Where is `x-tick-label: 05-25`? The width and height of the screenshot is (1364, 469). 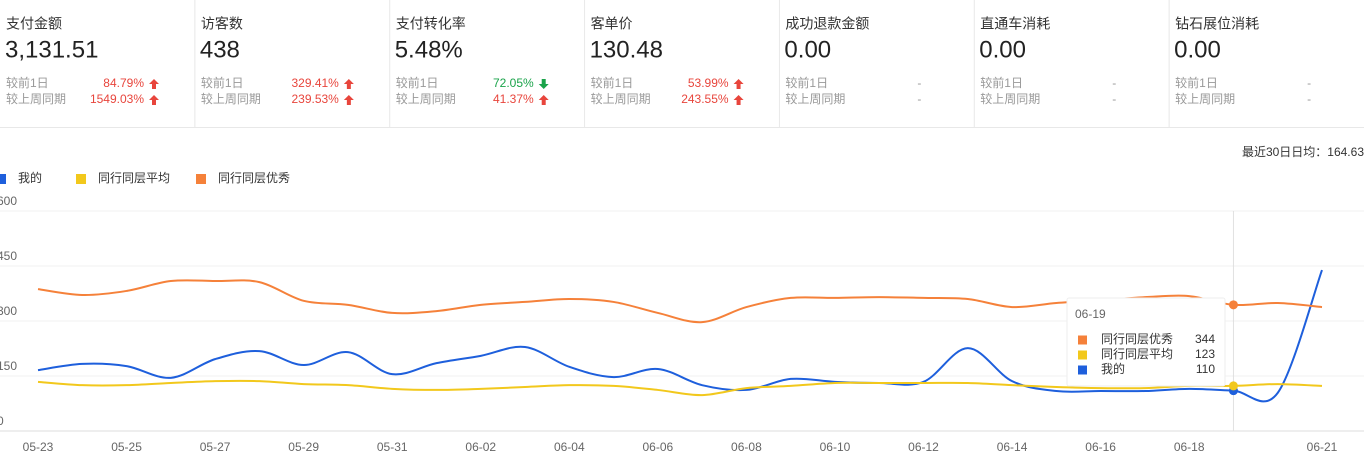
x-tick-label: 05-25 is located at coordinates (126, 447).